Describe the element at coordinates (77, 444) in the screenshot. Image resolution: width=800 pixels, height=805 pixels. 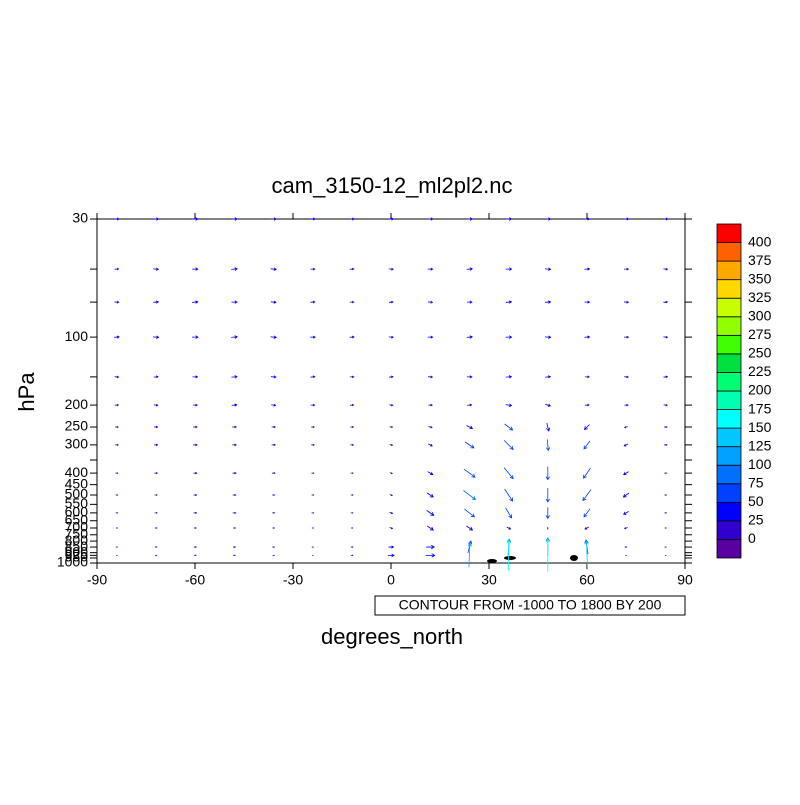
I see `y-tick-label: 300` at that location.